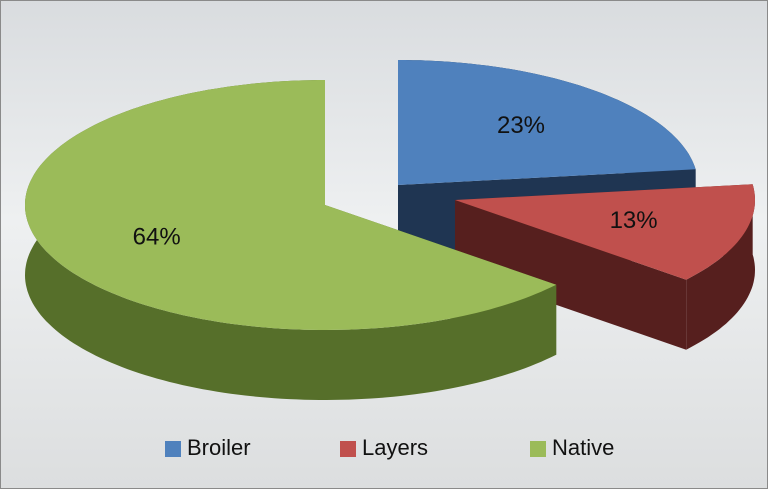 Image resolution: width=768 pixels, height=489 pixels. I want to click on data-label: 23%, so click(521, 125).